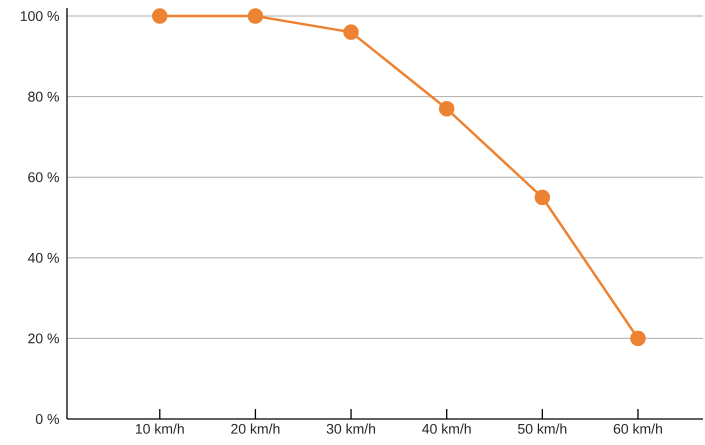 The width and height of the screenshot is (705, 445). What do you see at coordinates (43, 257) in the screenshot?
I see `y-tick-label: 40 %` at bounding box center [43, 257].